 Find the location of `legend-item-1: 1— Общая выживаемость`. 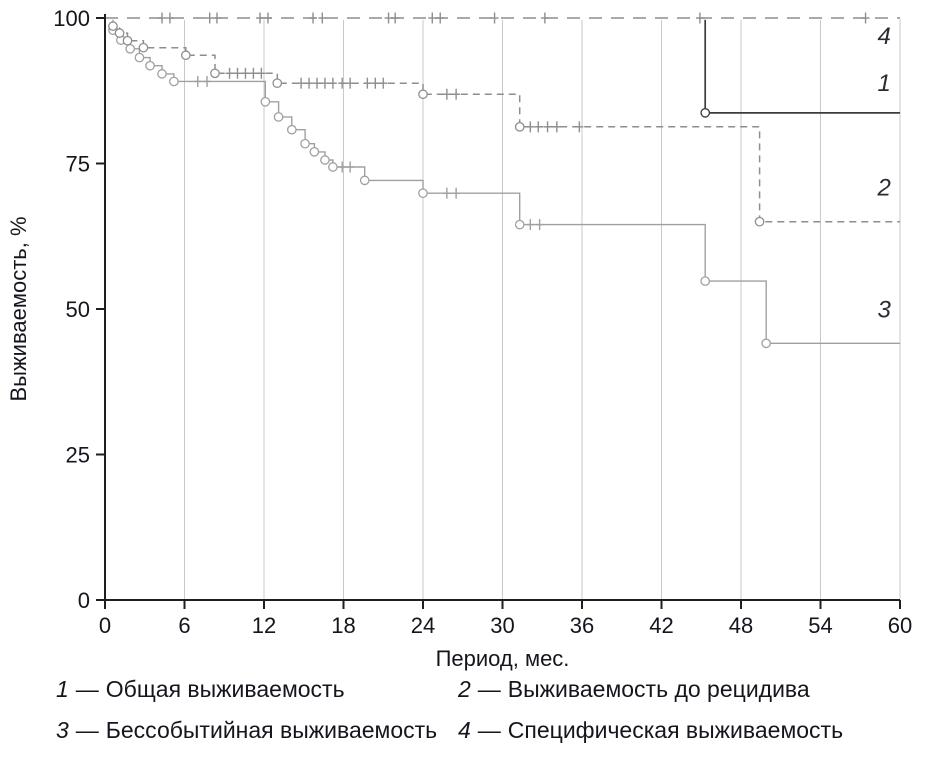

legend-item-1: 1— Общая выживаемость is located at coordinates (257, 689).